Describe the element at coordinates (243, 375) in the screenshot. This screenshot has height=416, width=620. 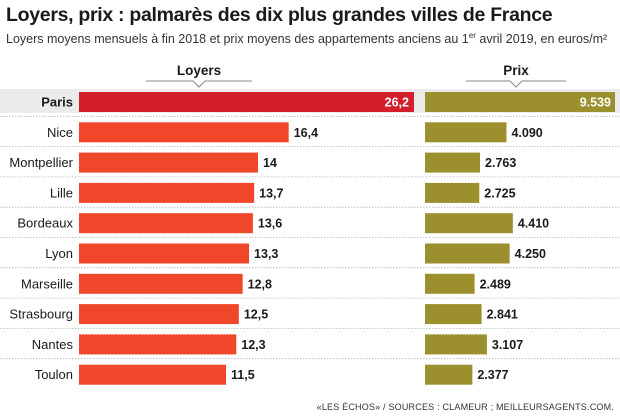
I see `loyers-value-label: 11,5` at that location.